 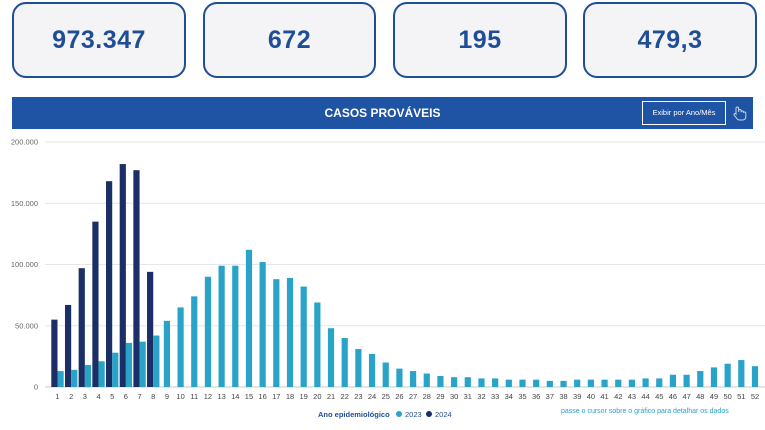 What do you see at coordinates (354, 414) in the screenshot?
I see `legend-title: Ano epidemiológico` at bounding box center [354, 414].